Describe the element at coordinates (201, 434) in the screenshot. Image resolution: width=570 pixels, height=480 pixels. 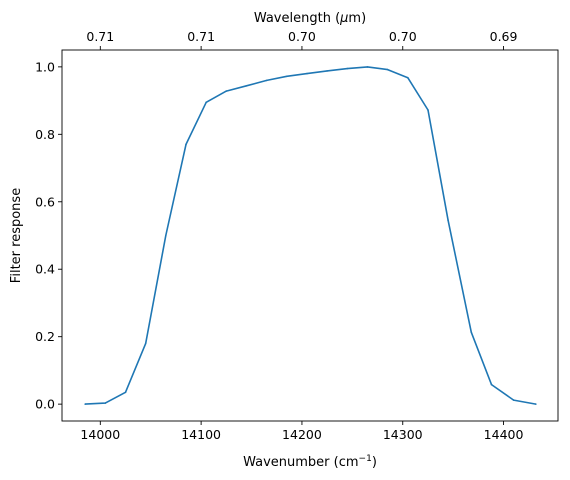
I see `x-tick-label: 14100` at that location.